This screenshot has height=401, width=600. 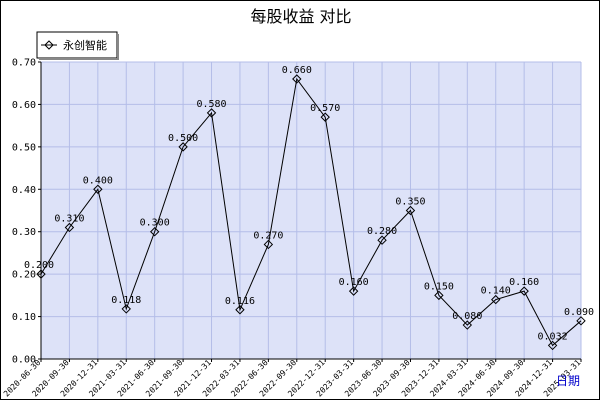 I want to click on y-tick-label: 0.00, so click(x=24, y=360).